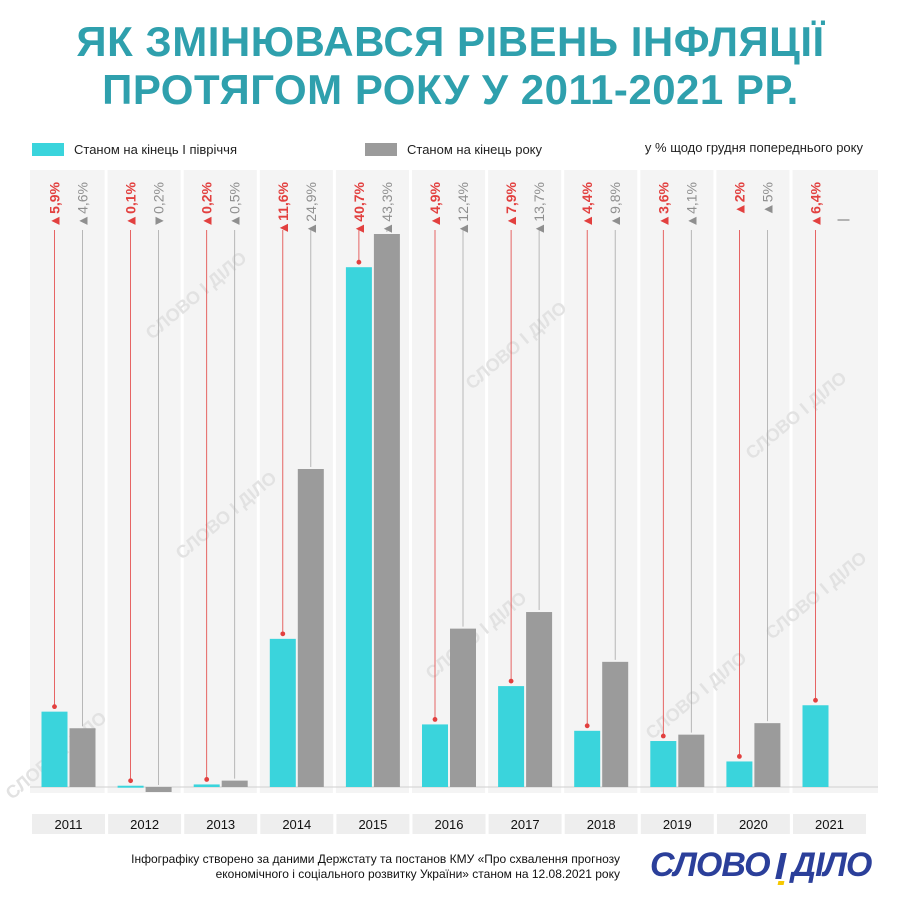 This screenshot has width=901, height=900. I want to click on category-label: 2019, so click(677, 824).